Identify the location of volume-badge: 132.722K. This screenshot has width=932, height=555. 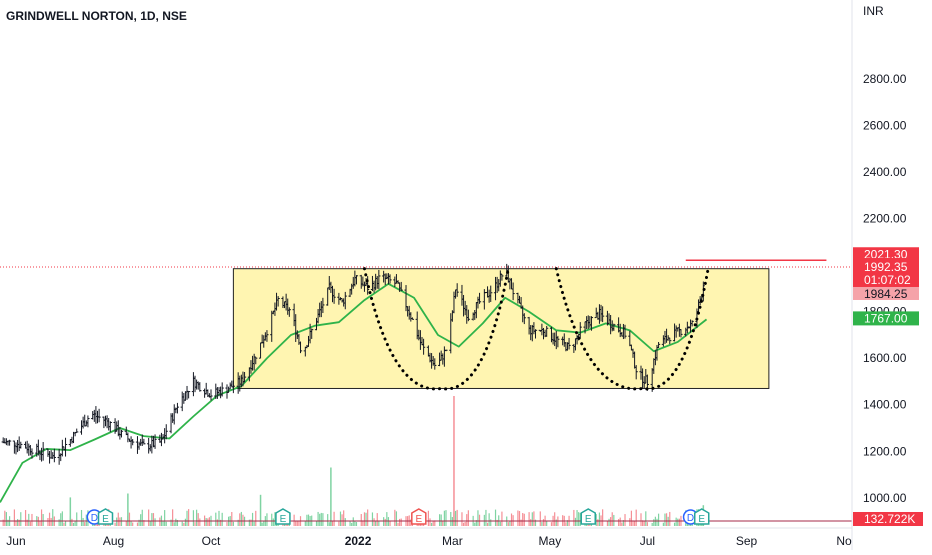
(889, 519).